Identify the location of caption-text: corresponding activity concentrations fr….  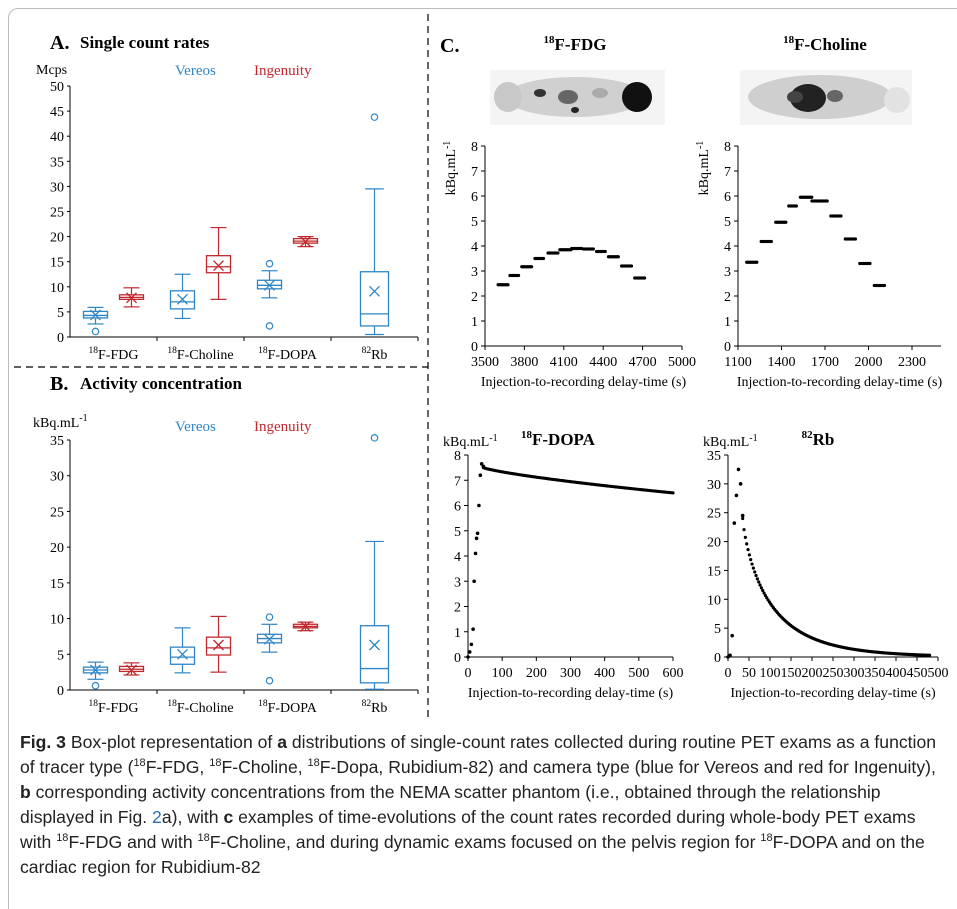
(450, 804).